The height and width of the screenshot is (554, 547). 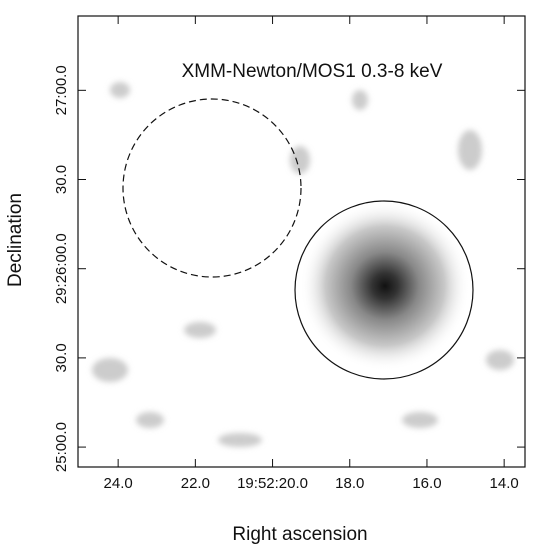 What do you see at coordinates (61, 268) in the screenshot?
I see `y-tick-label: 29:26:00.0` at bounding box center [61, 268].